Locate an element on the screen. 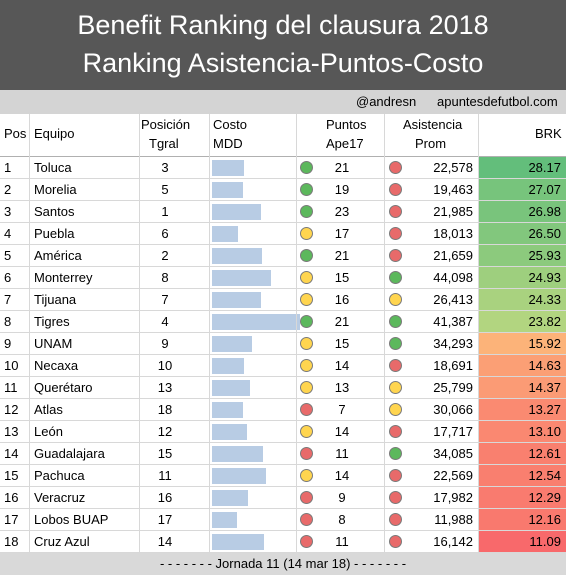 This screenshot has width=566, height=575. attendance-cell: 21,659 is located at coordinates (453, 255).